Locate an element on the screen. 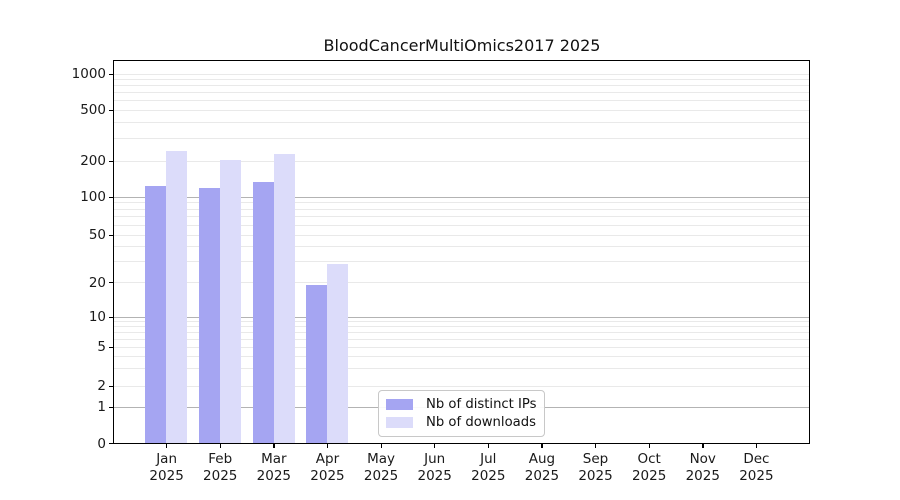 The image size is (900, 500). bar-feb-downloads is located at coordinates (230, 301).